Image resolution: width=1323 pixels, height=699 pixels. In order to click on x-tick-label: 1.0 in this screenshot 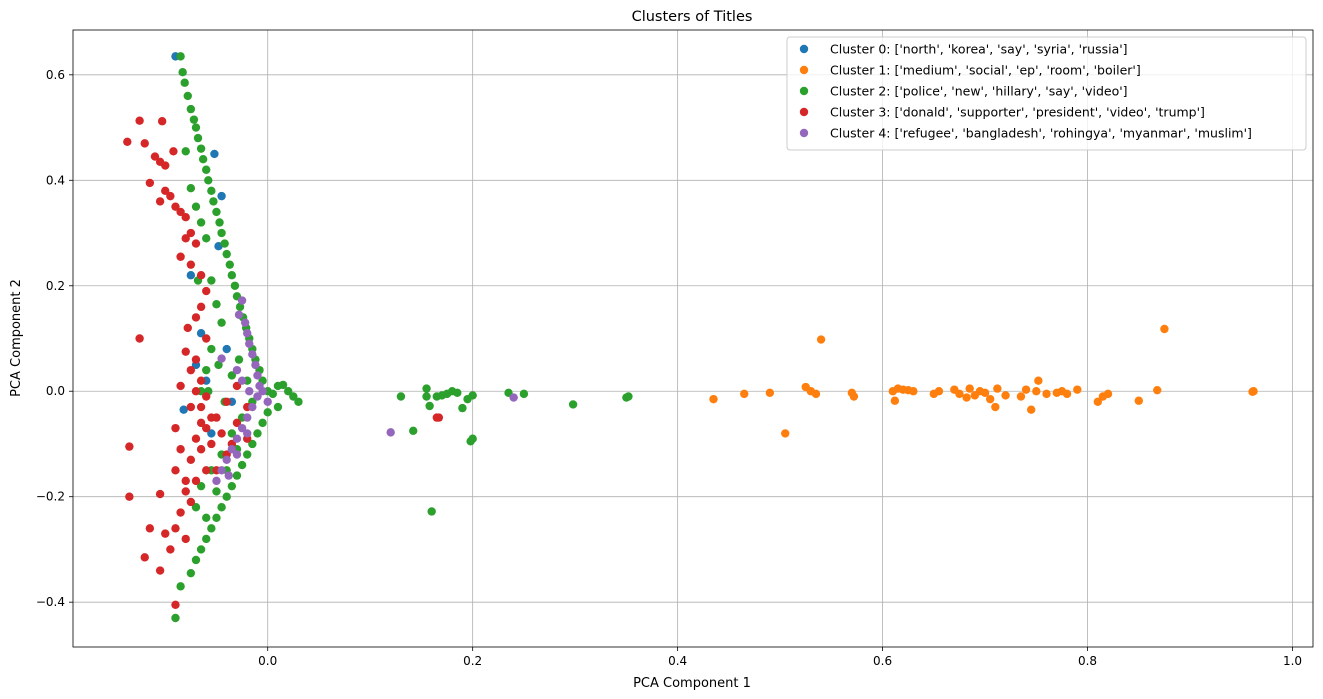, I will do `click(1292, 661)`.